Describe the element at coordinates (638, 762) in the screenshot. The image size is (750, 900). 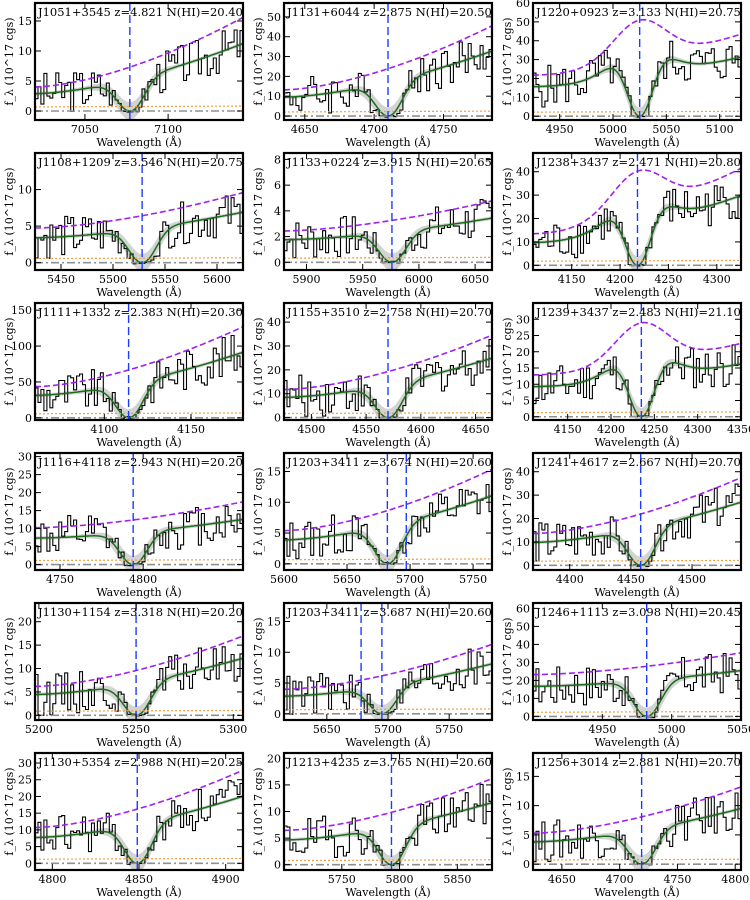
I see `panel-title: J1256+3014 z=2.881 N(HI)=20.70` at that location.